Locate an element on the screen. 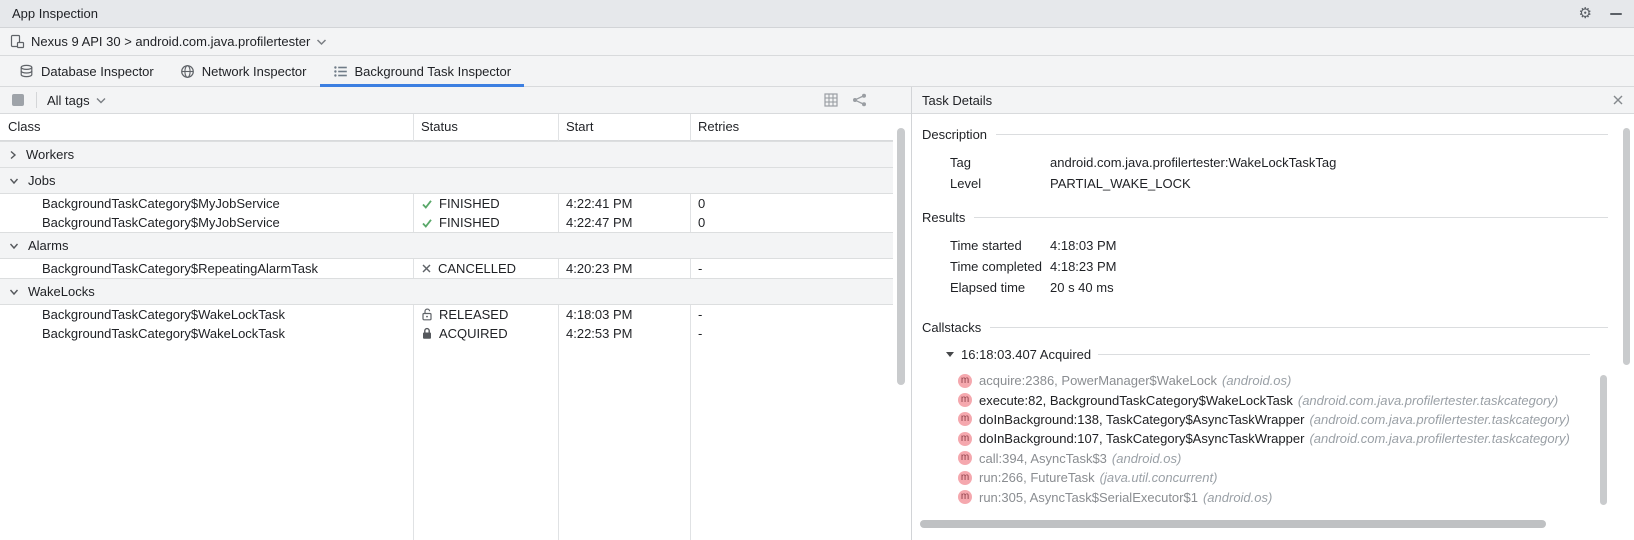 This screenshot has width=1634, height=540. group-label: Jobs is located at coordinates (42, 180).